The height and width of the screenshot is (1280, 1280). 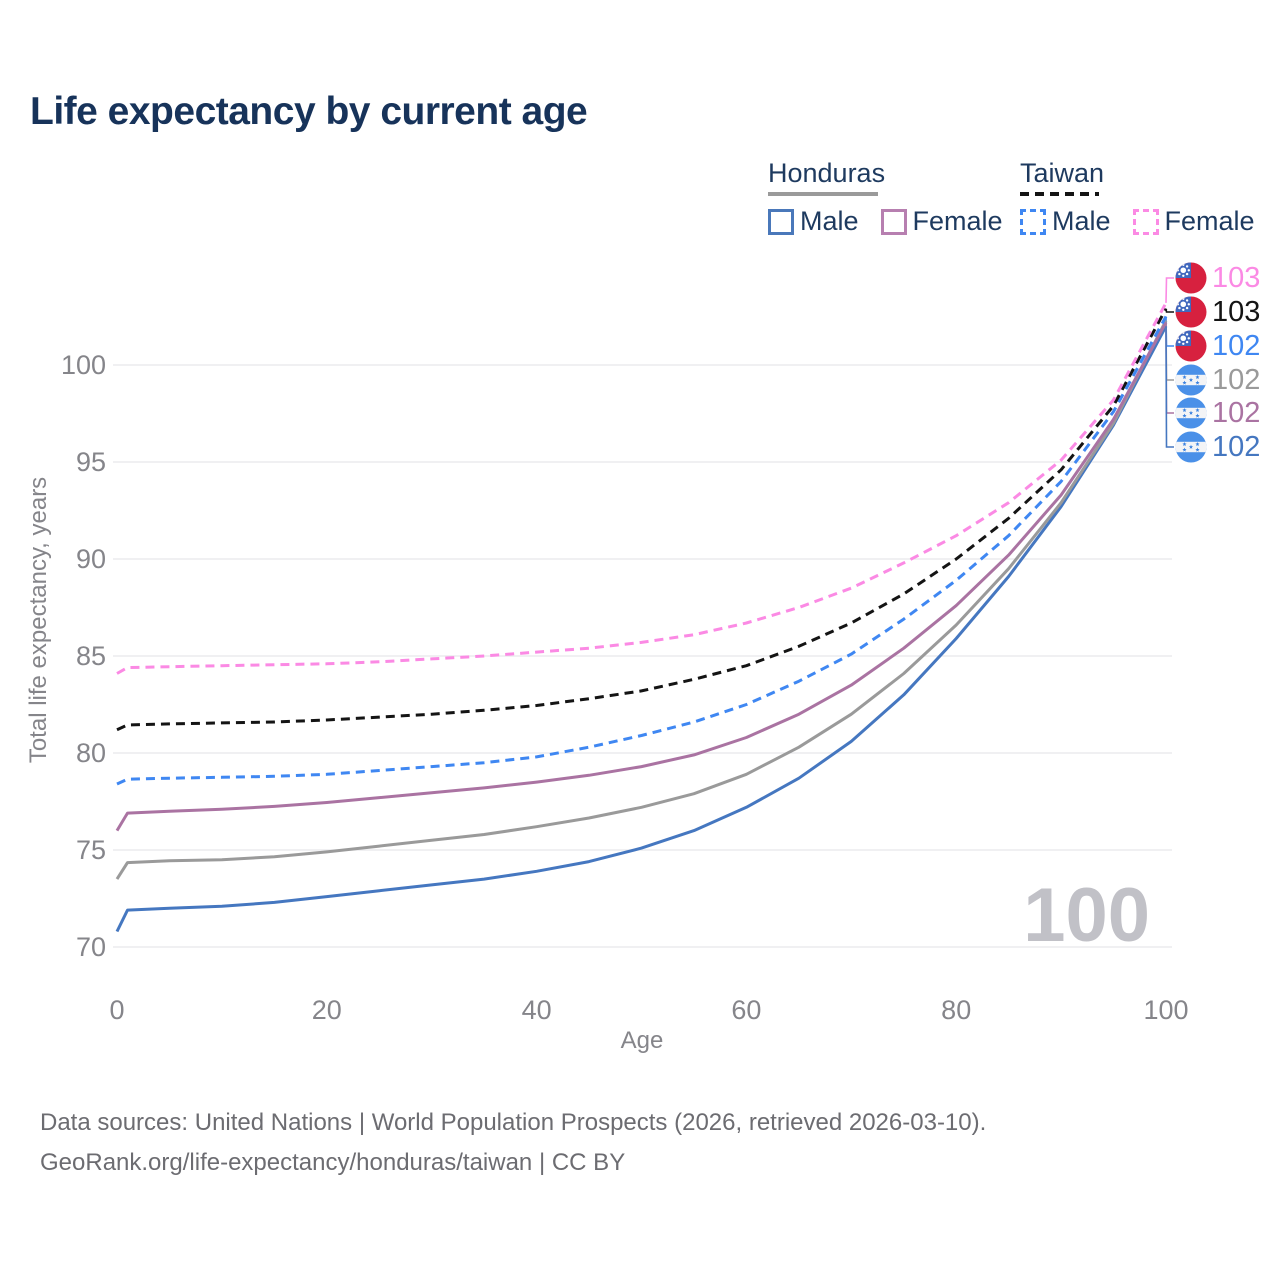 I want to click on legend-underline-honduras, so click(x=823, y=194).